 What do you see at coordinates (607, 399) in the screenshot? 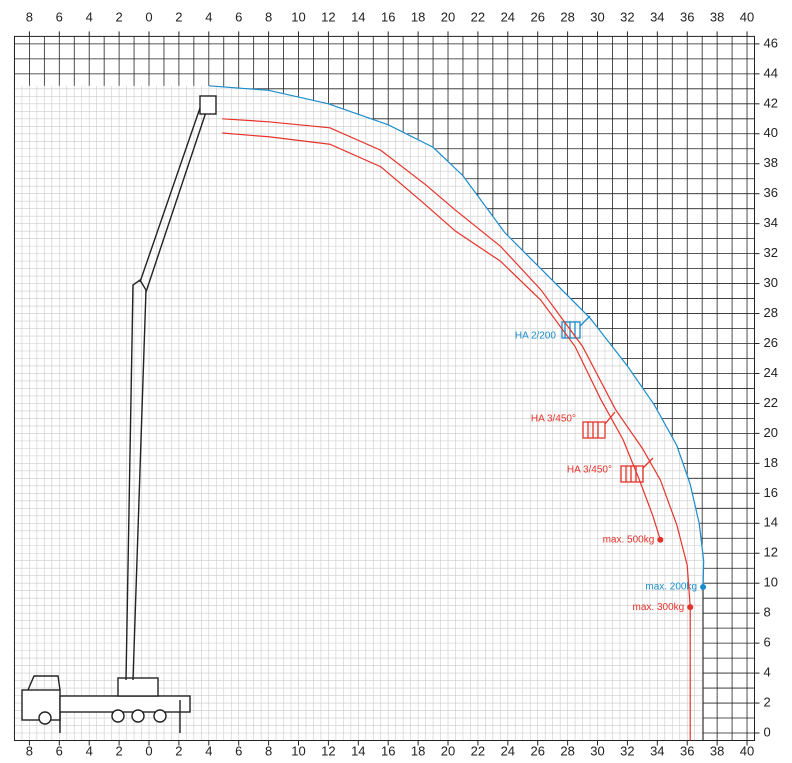
I see `basket-icons` at bounding box center [607, 399].